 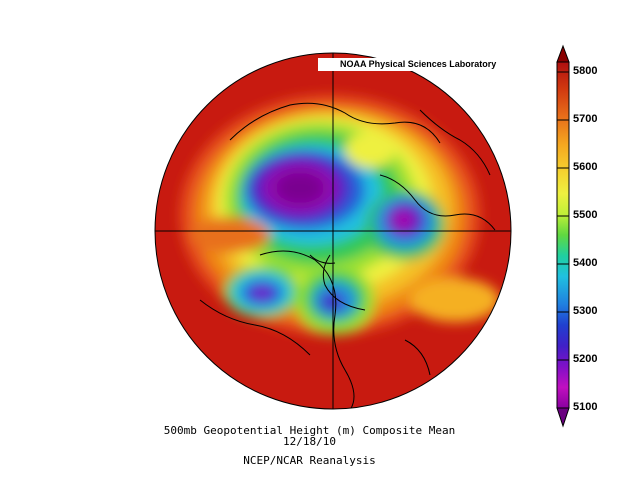 I want to click on colorbar-label: 5700, so click(x=585, y=119).